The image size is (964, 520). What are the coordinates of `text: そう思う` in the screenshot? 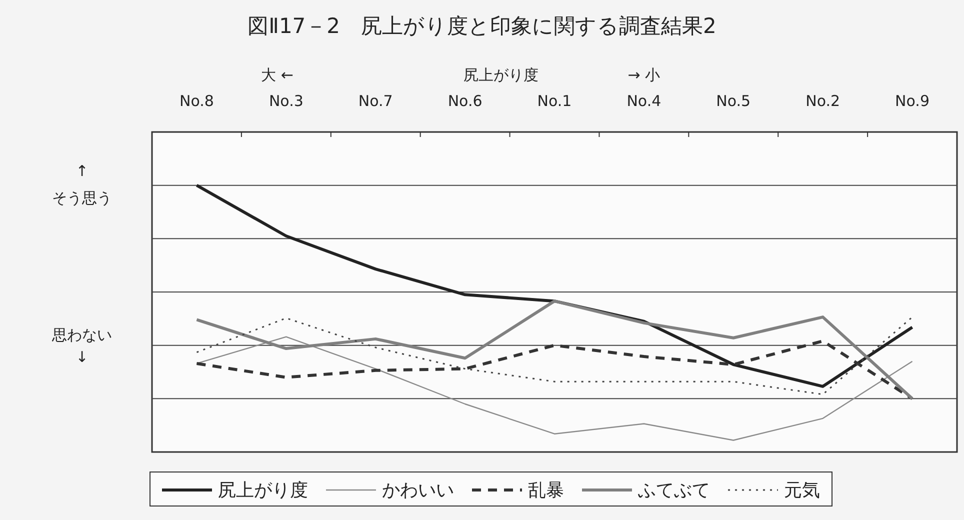 It's located at (82, 198).